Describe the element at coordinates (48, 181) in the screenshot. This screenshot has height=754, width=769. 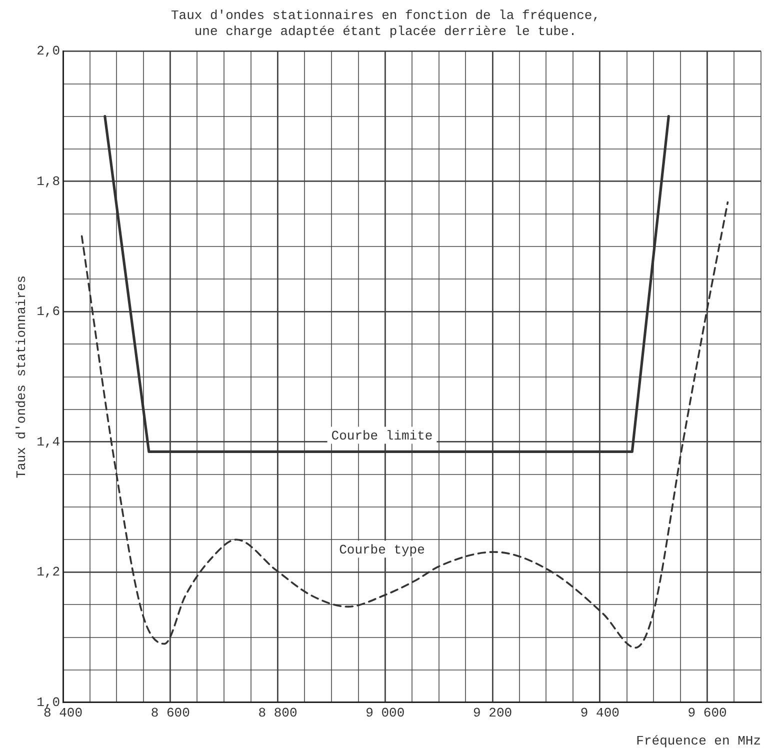
I see `y-tick-label: 1,8` at that location.